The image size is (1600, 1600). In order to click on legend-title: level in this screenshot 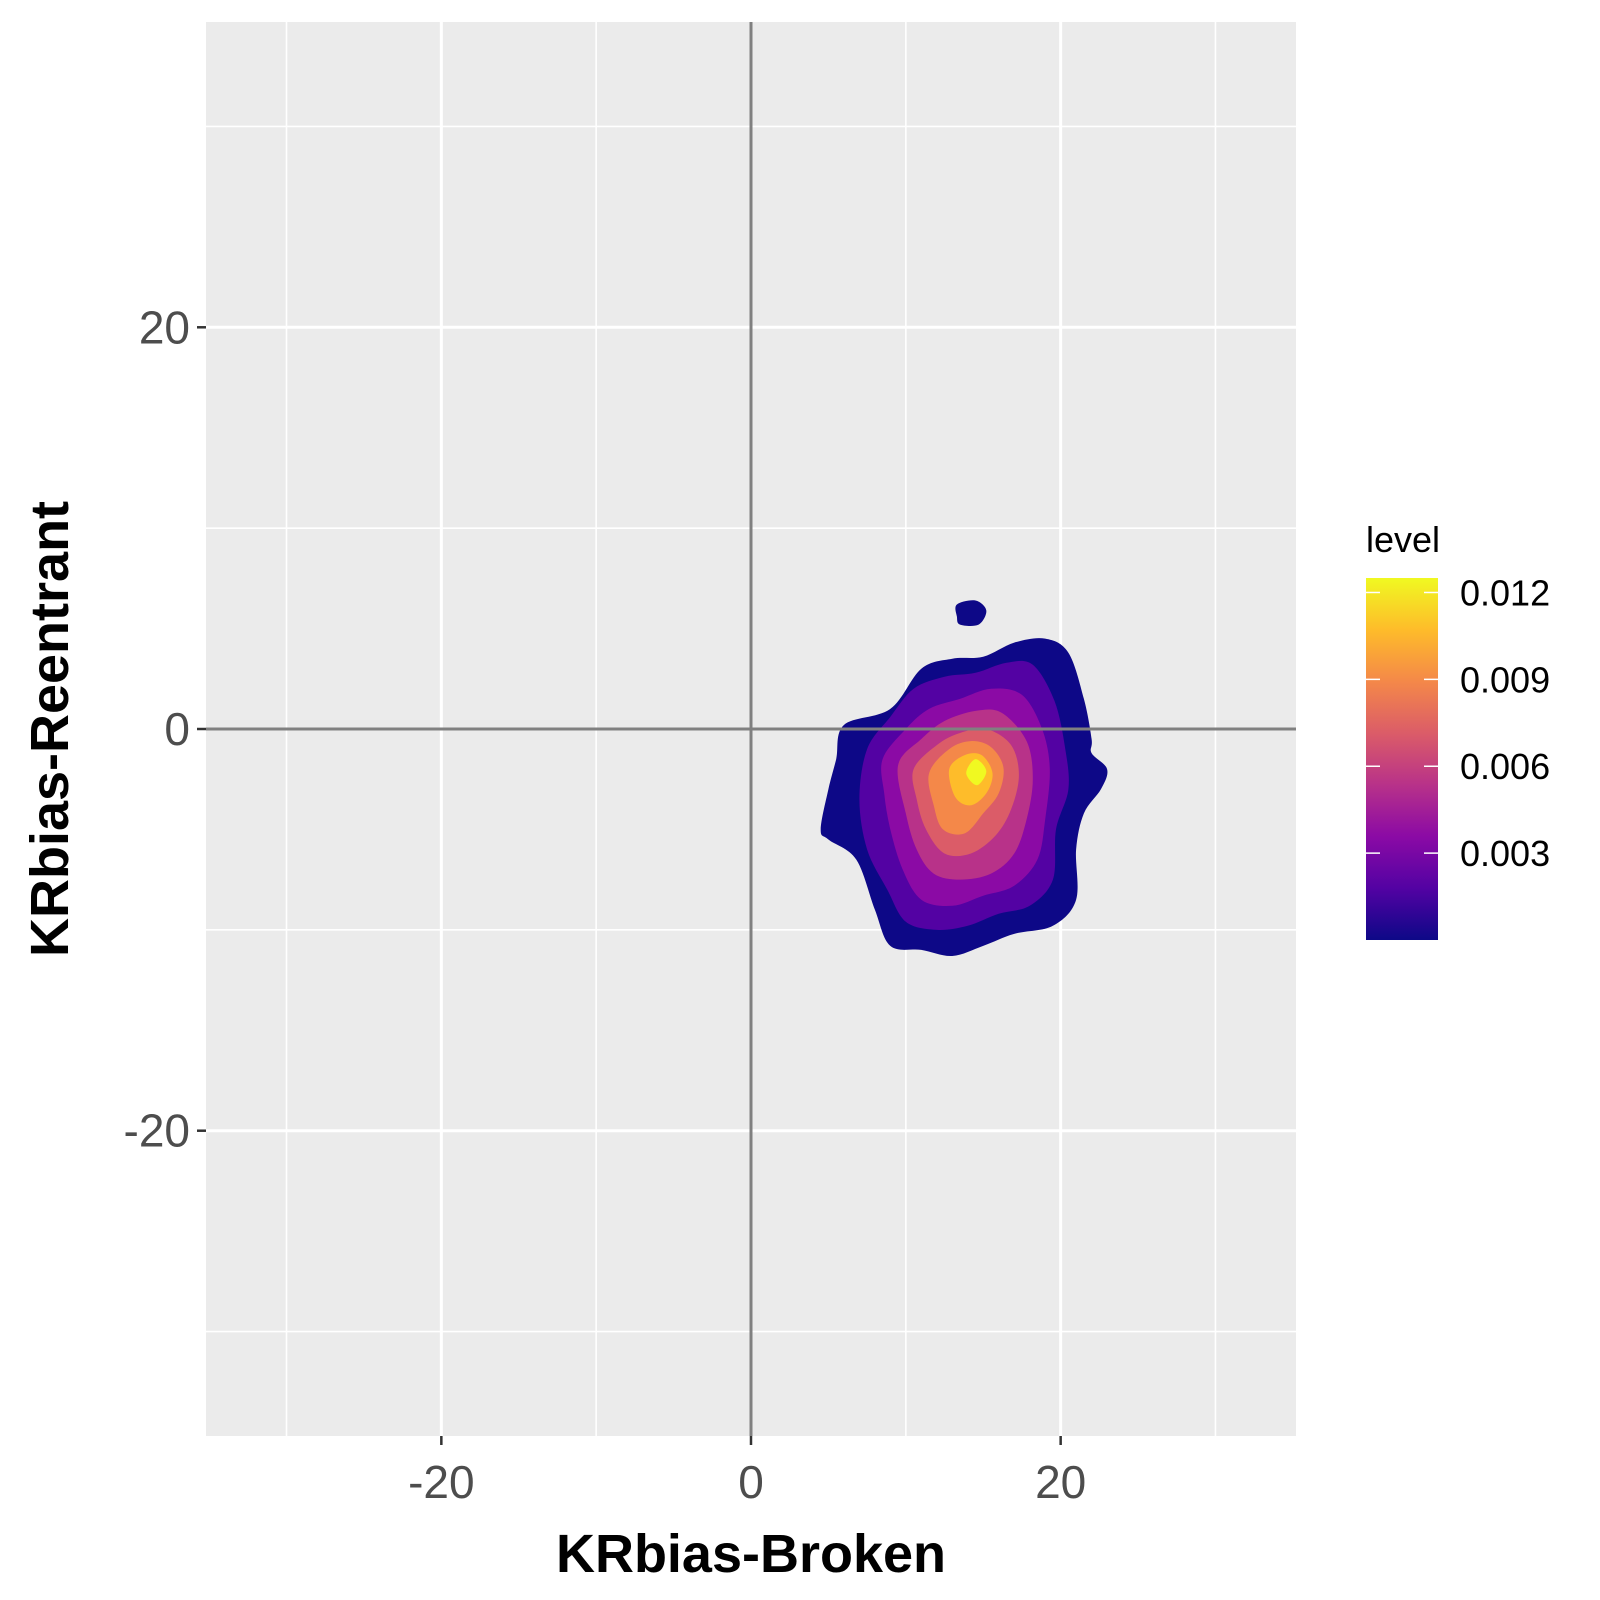, I will do `click(1403, 539)`.